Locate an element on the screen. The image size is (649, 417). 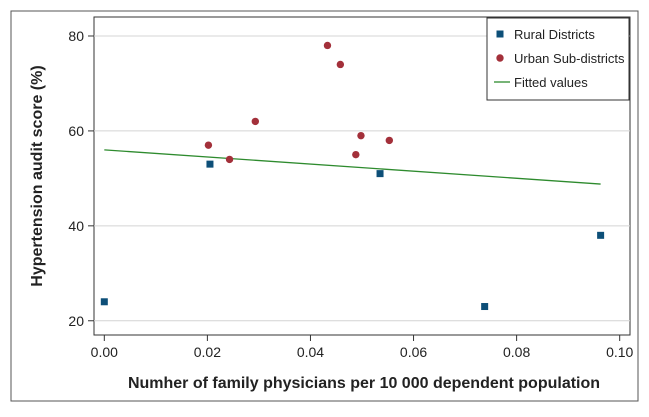
y-tick-label: 60 is located at coordinates (76, 131).